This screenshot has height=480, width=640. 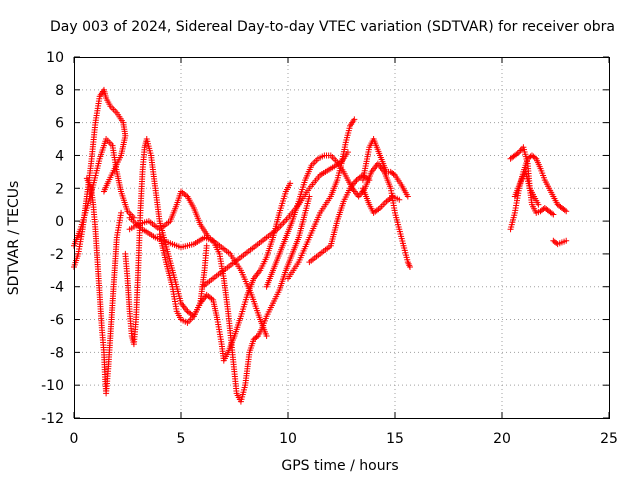 I want to click on series-arc-n, so click(x=381, y=200).